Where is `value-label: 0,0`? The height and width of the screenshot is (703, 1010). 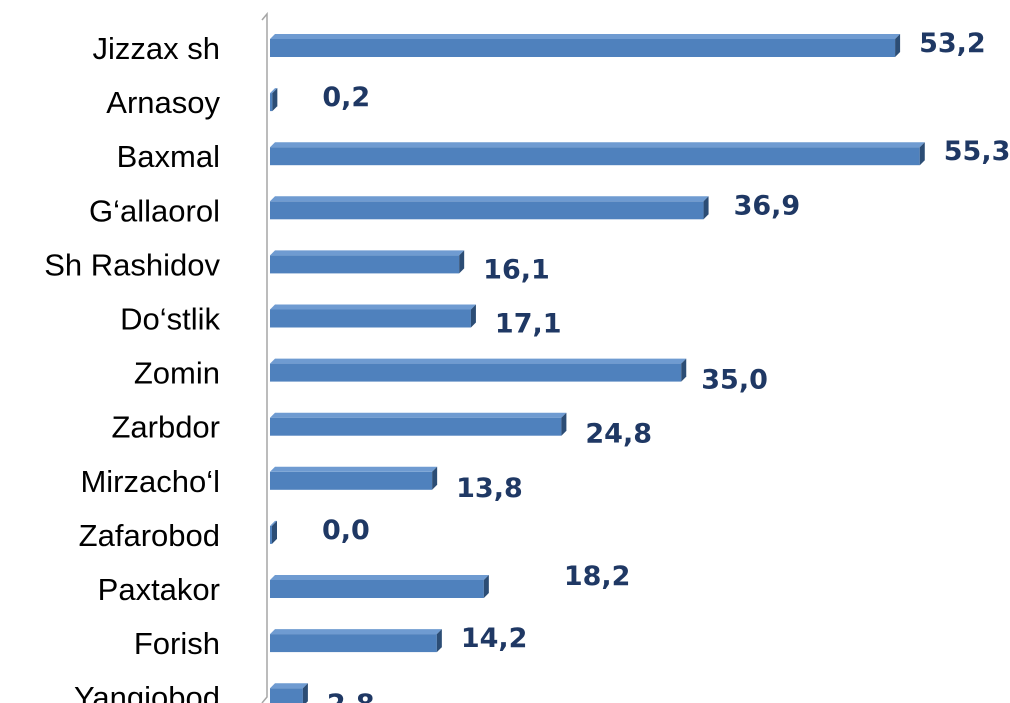 value-label: 0,0 is located at coordinates (346, 530).